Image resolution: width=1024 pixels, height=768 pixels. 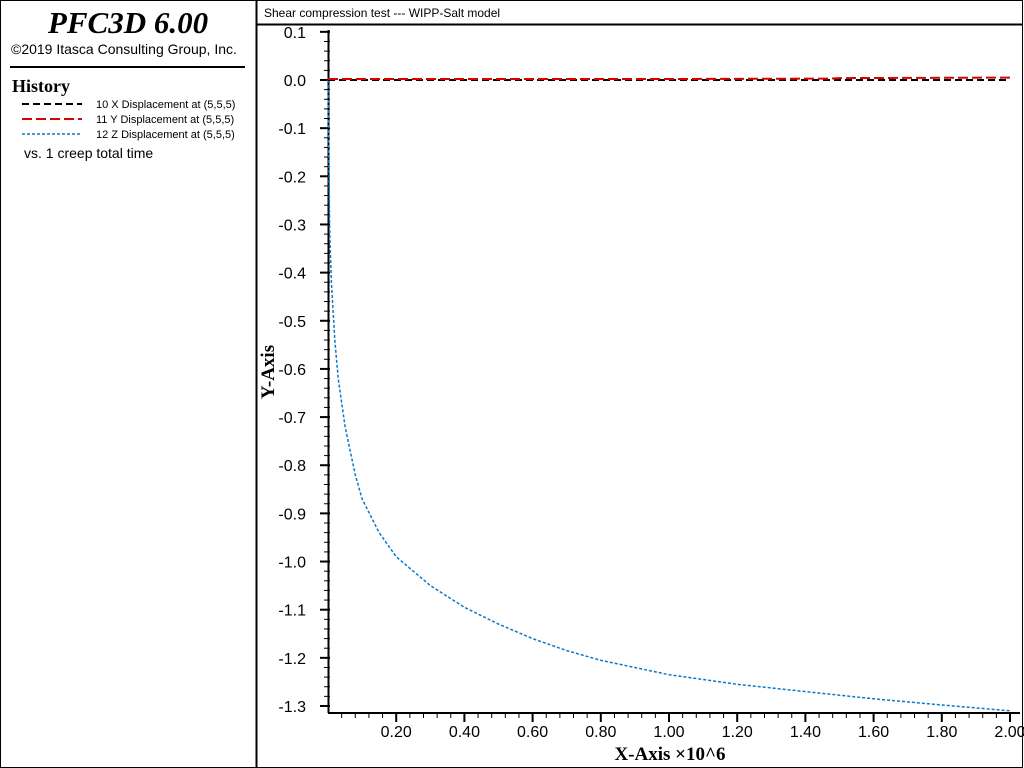 What do you see at coordinates (873, 732) in the screenshot?
I see `x-tick-label: 1.60` at bounding box center [873, 732].